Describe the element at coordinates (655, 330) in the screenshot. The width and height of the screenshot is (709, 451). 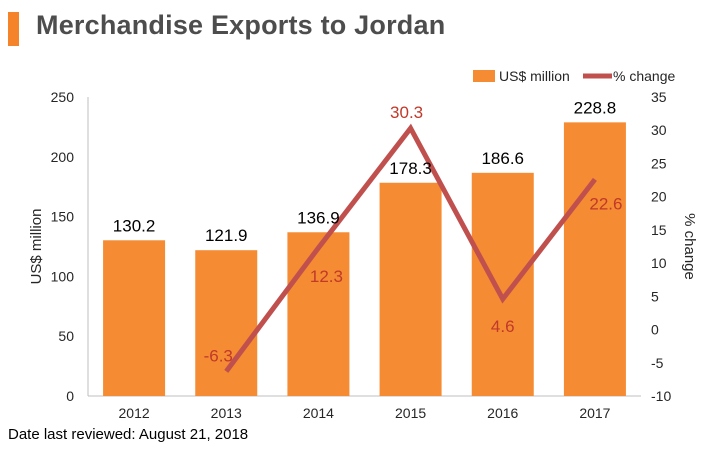
I see `y2-tick-label: 0` at that location.